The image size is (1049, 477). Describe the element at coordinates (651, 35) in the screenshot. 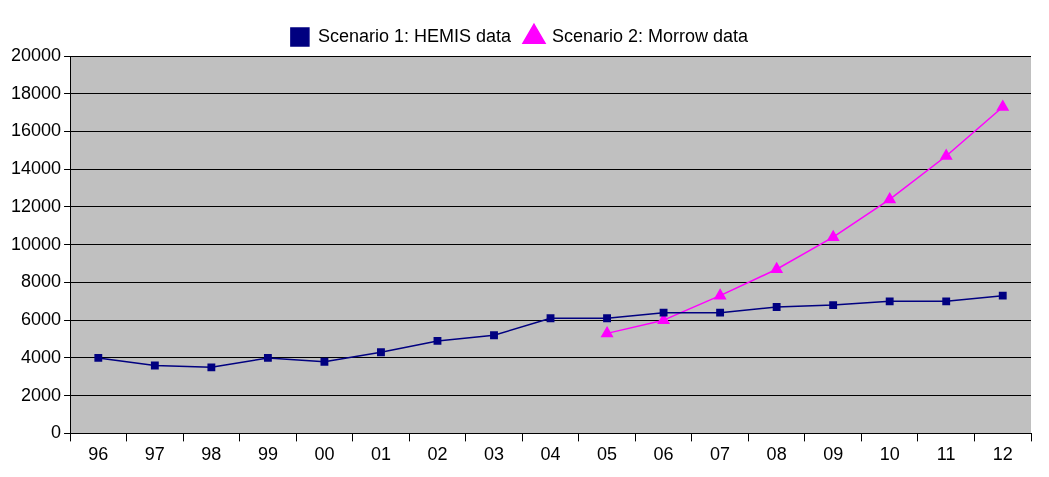

I see `legend-label: Scenario 2: Morrow data` at that location.